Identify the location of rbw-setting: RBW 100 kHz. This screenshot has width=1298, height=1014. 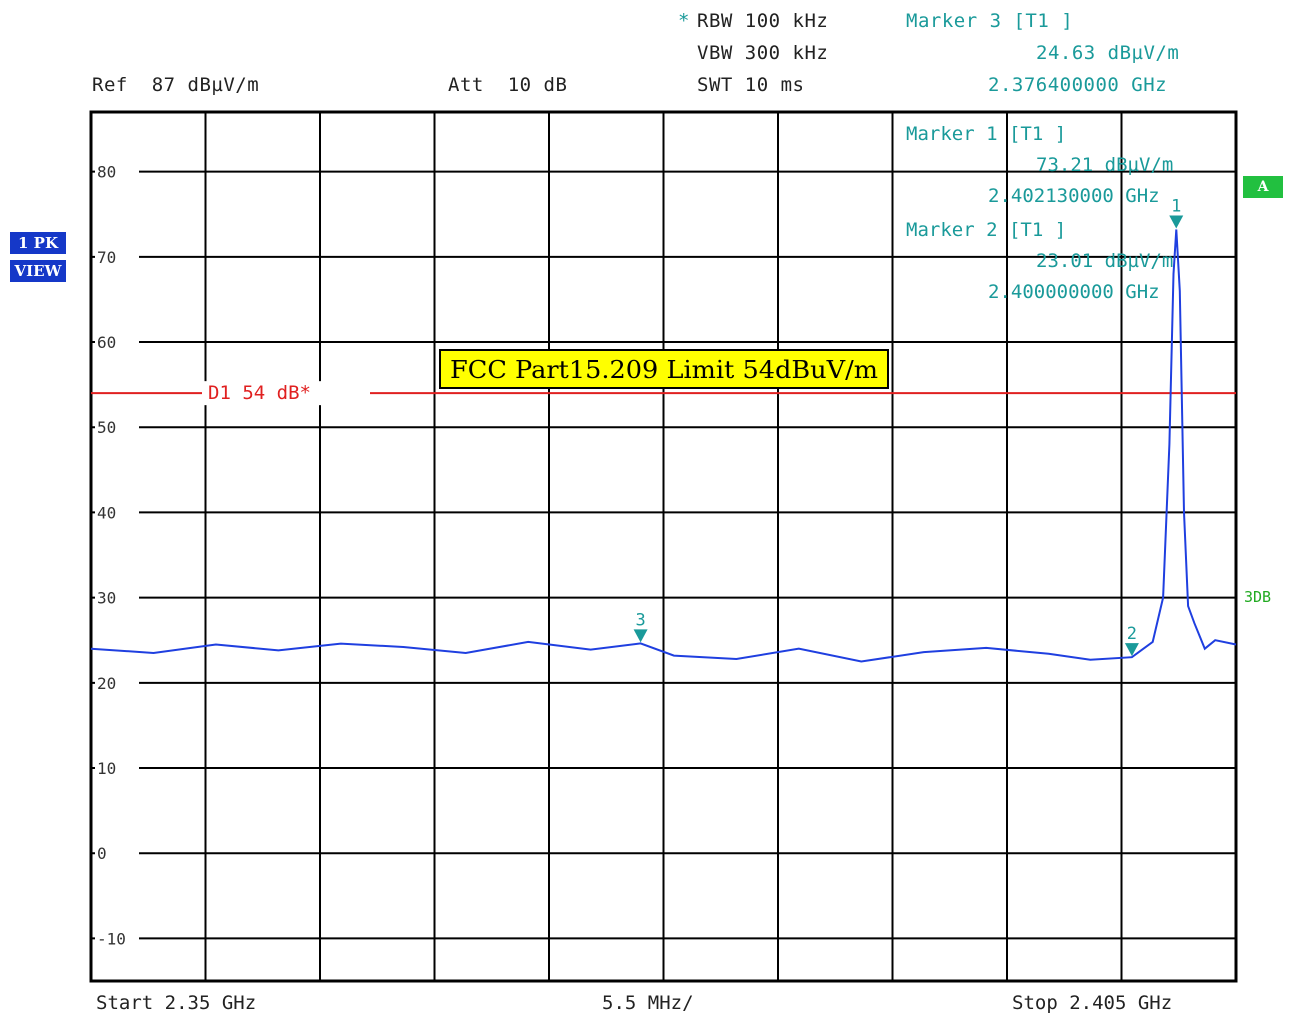
(763, 21).